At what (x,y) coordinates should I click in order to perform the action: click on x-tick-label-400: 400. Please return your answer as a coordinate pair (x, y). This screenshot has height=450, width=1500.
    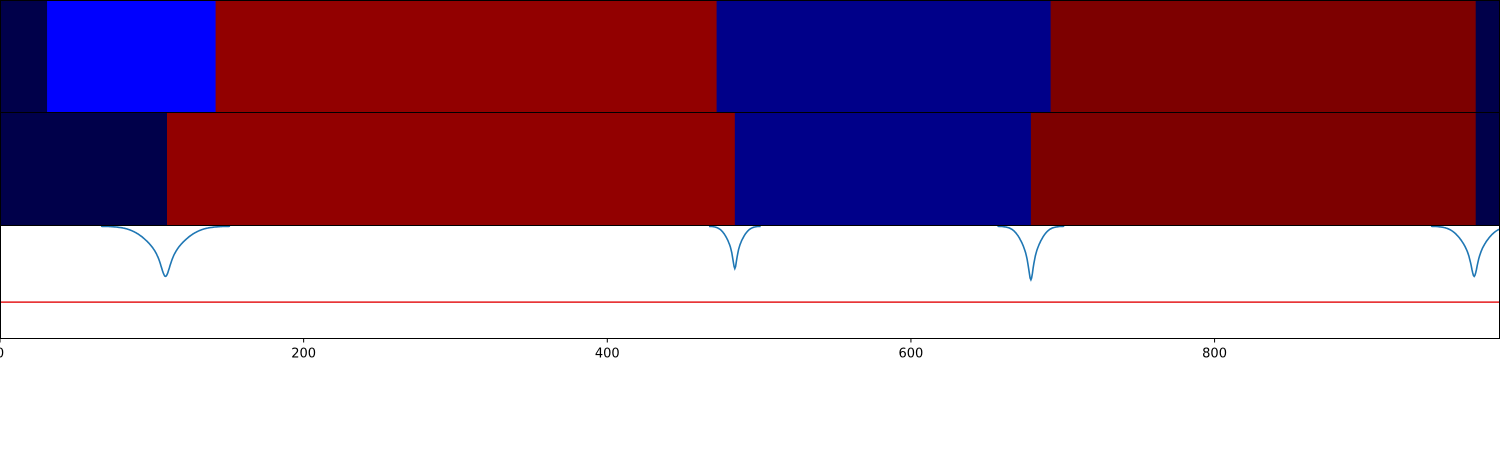
    Looking at the image, I should click on (607, 354).